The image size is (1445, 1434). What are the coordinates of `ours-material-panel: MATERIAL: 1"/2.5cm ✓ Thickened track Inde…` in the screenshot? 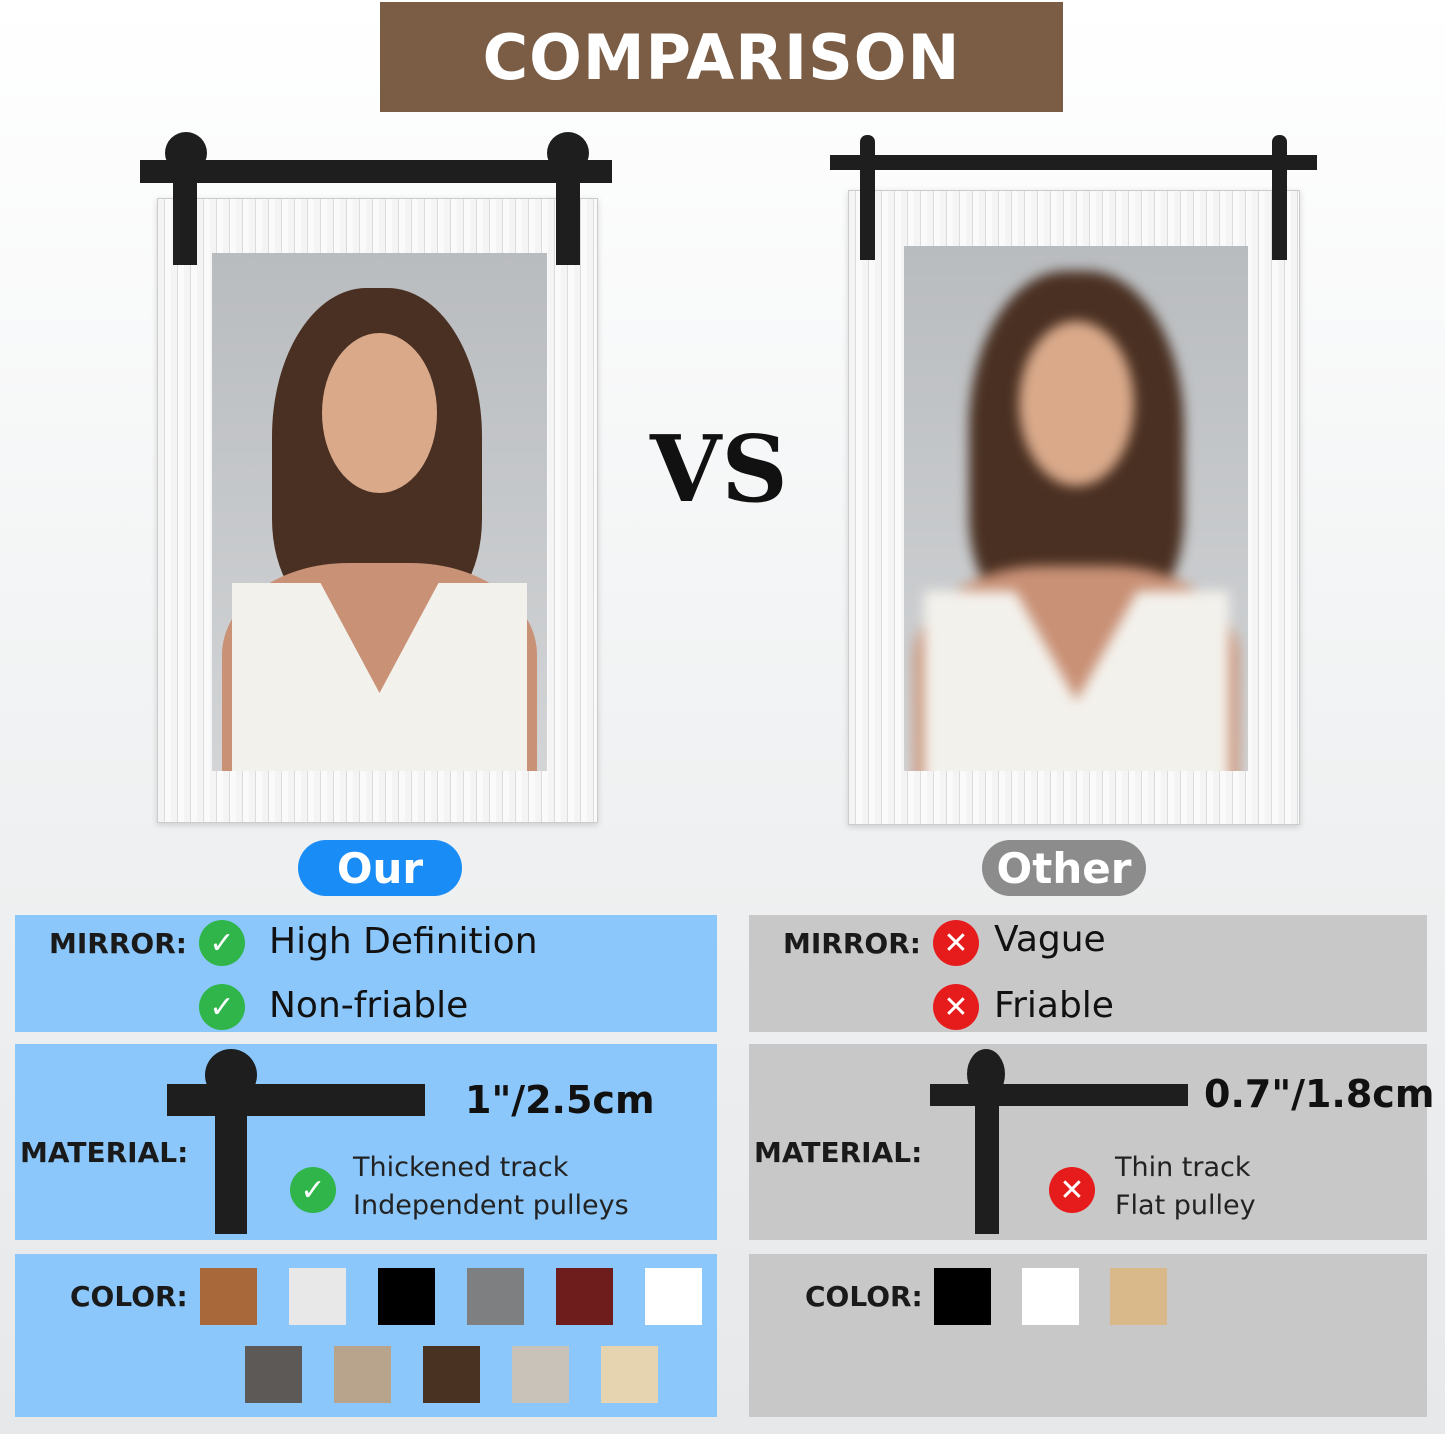 It's located at (366, 1142).